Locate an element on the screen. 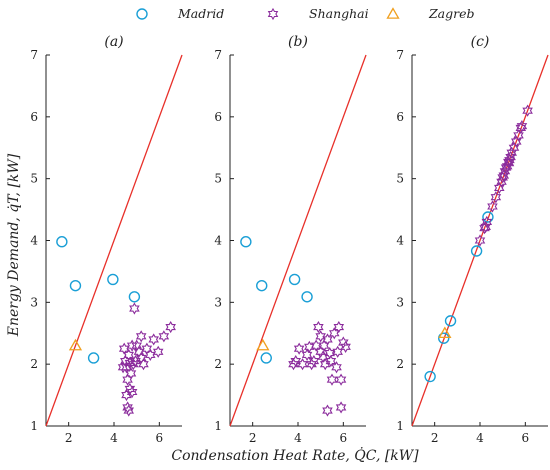 The height and width of the screenshot is (470, 550). panel-title: (c) is located at coordinates (480, 42).